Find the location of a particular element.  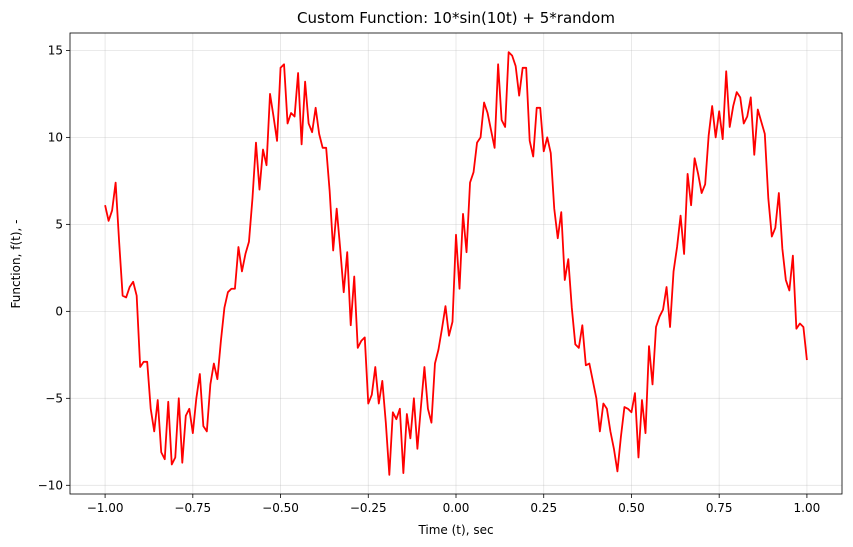

x-tick-label: −0.75 is located at coordinates (192, 508).